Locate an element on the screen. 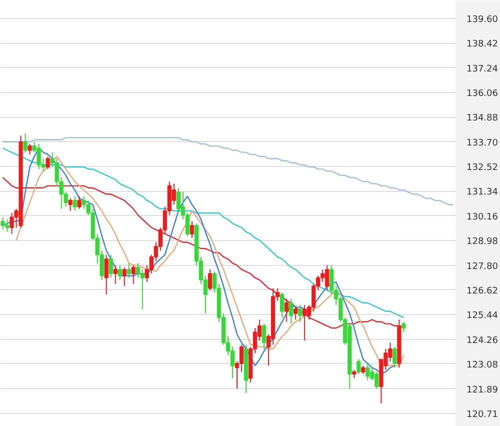 The height and width of the screenshot is (426, 500). y-tick-label: 139.60 is located at coordinates (482, 19).